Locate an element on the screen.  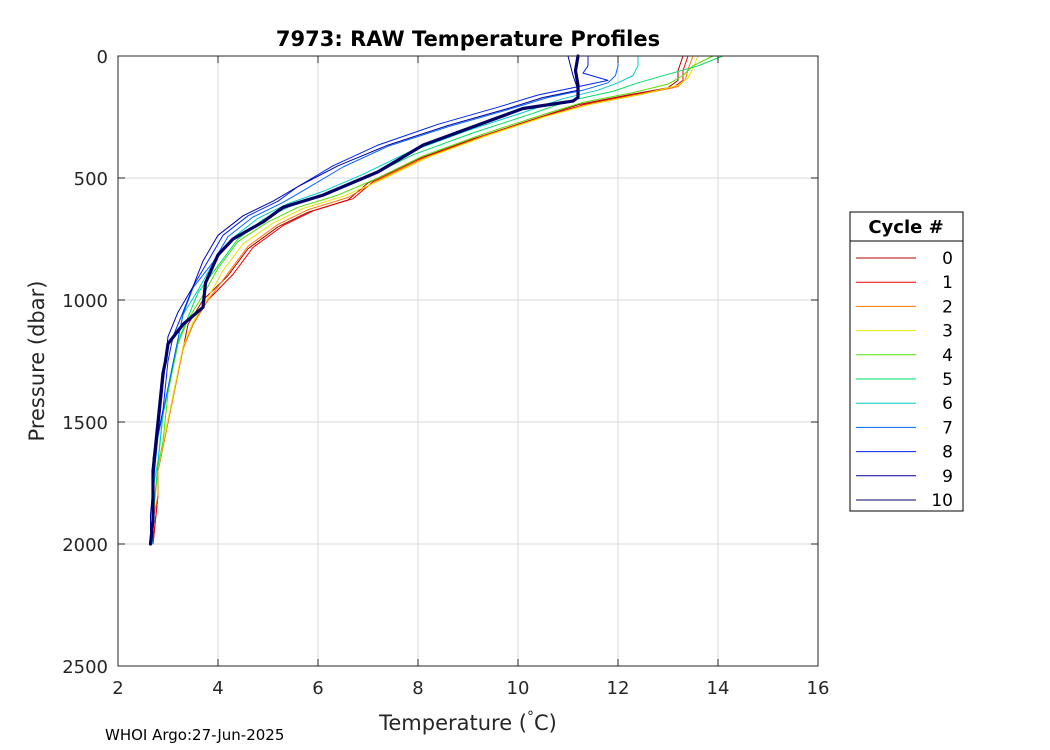
legend-label-cycle-2: 2 is located at coordinates (947, 307).